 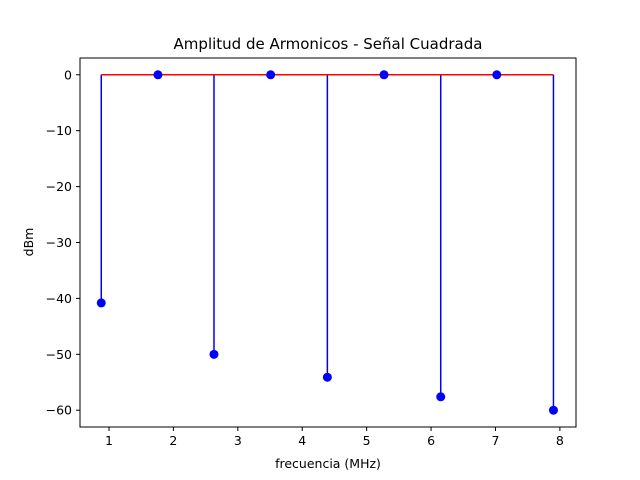 What do you see at coordinates (59, 410) in the screenshot?
I see `y-tick-label: −60` at bounding box center [59, 410].